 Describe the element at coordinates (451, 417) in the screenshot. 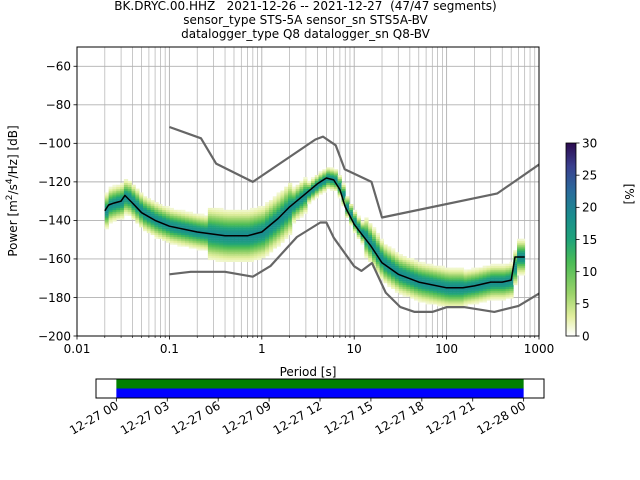

I see `coverage-tick-label: 12-27 21` at that location.